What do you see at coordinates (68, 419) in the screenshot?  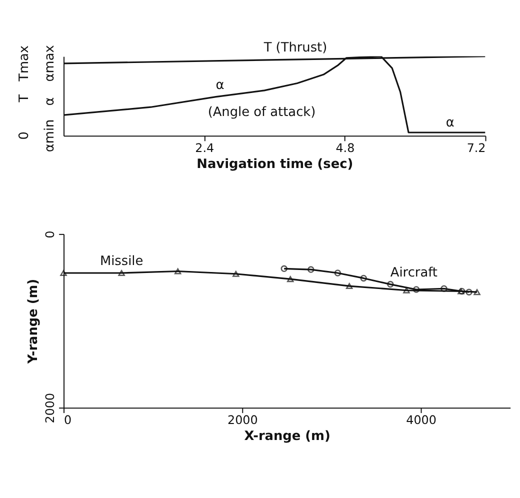 I see `x-tick-label: 0` at bounding box center [68, 419].